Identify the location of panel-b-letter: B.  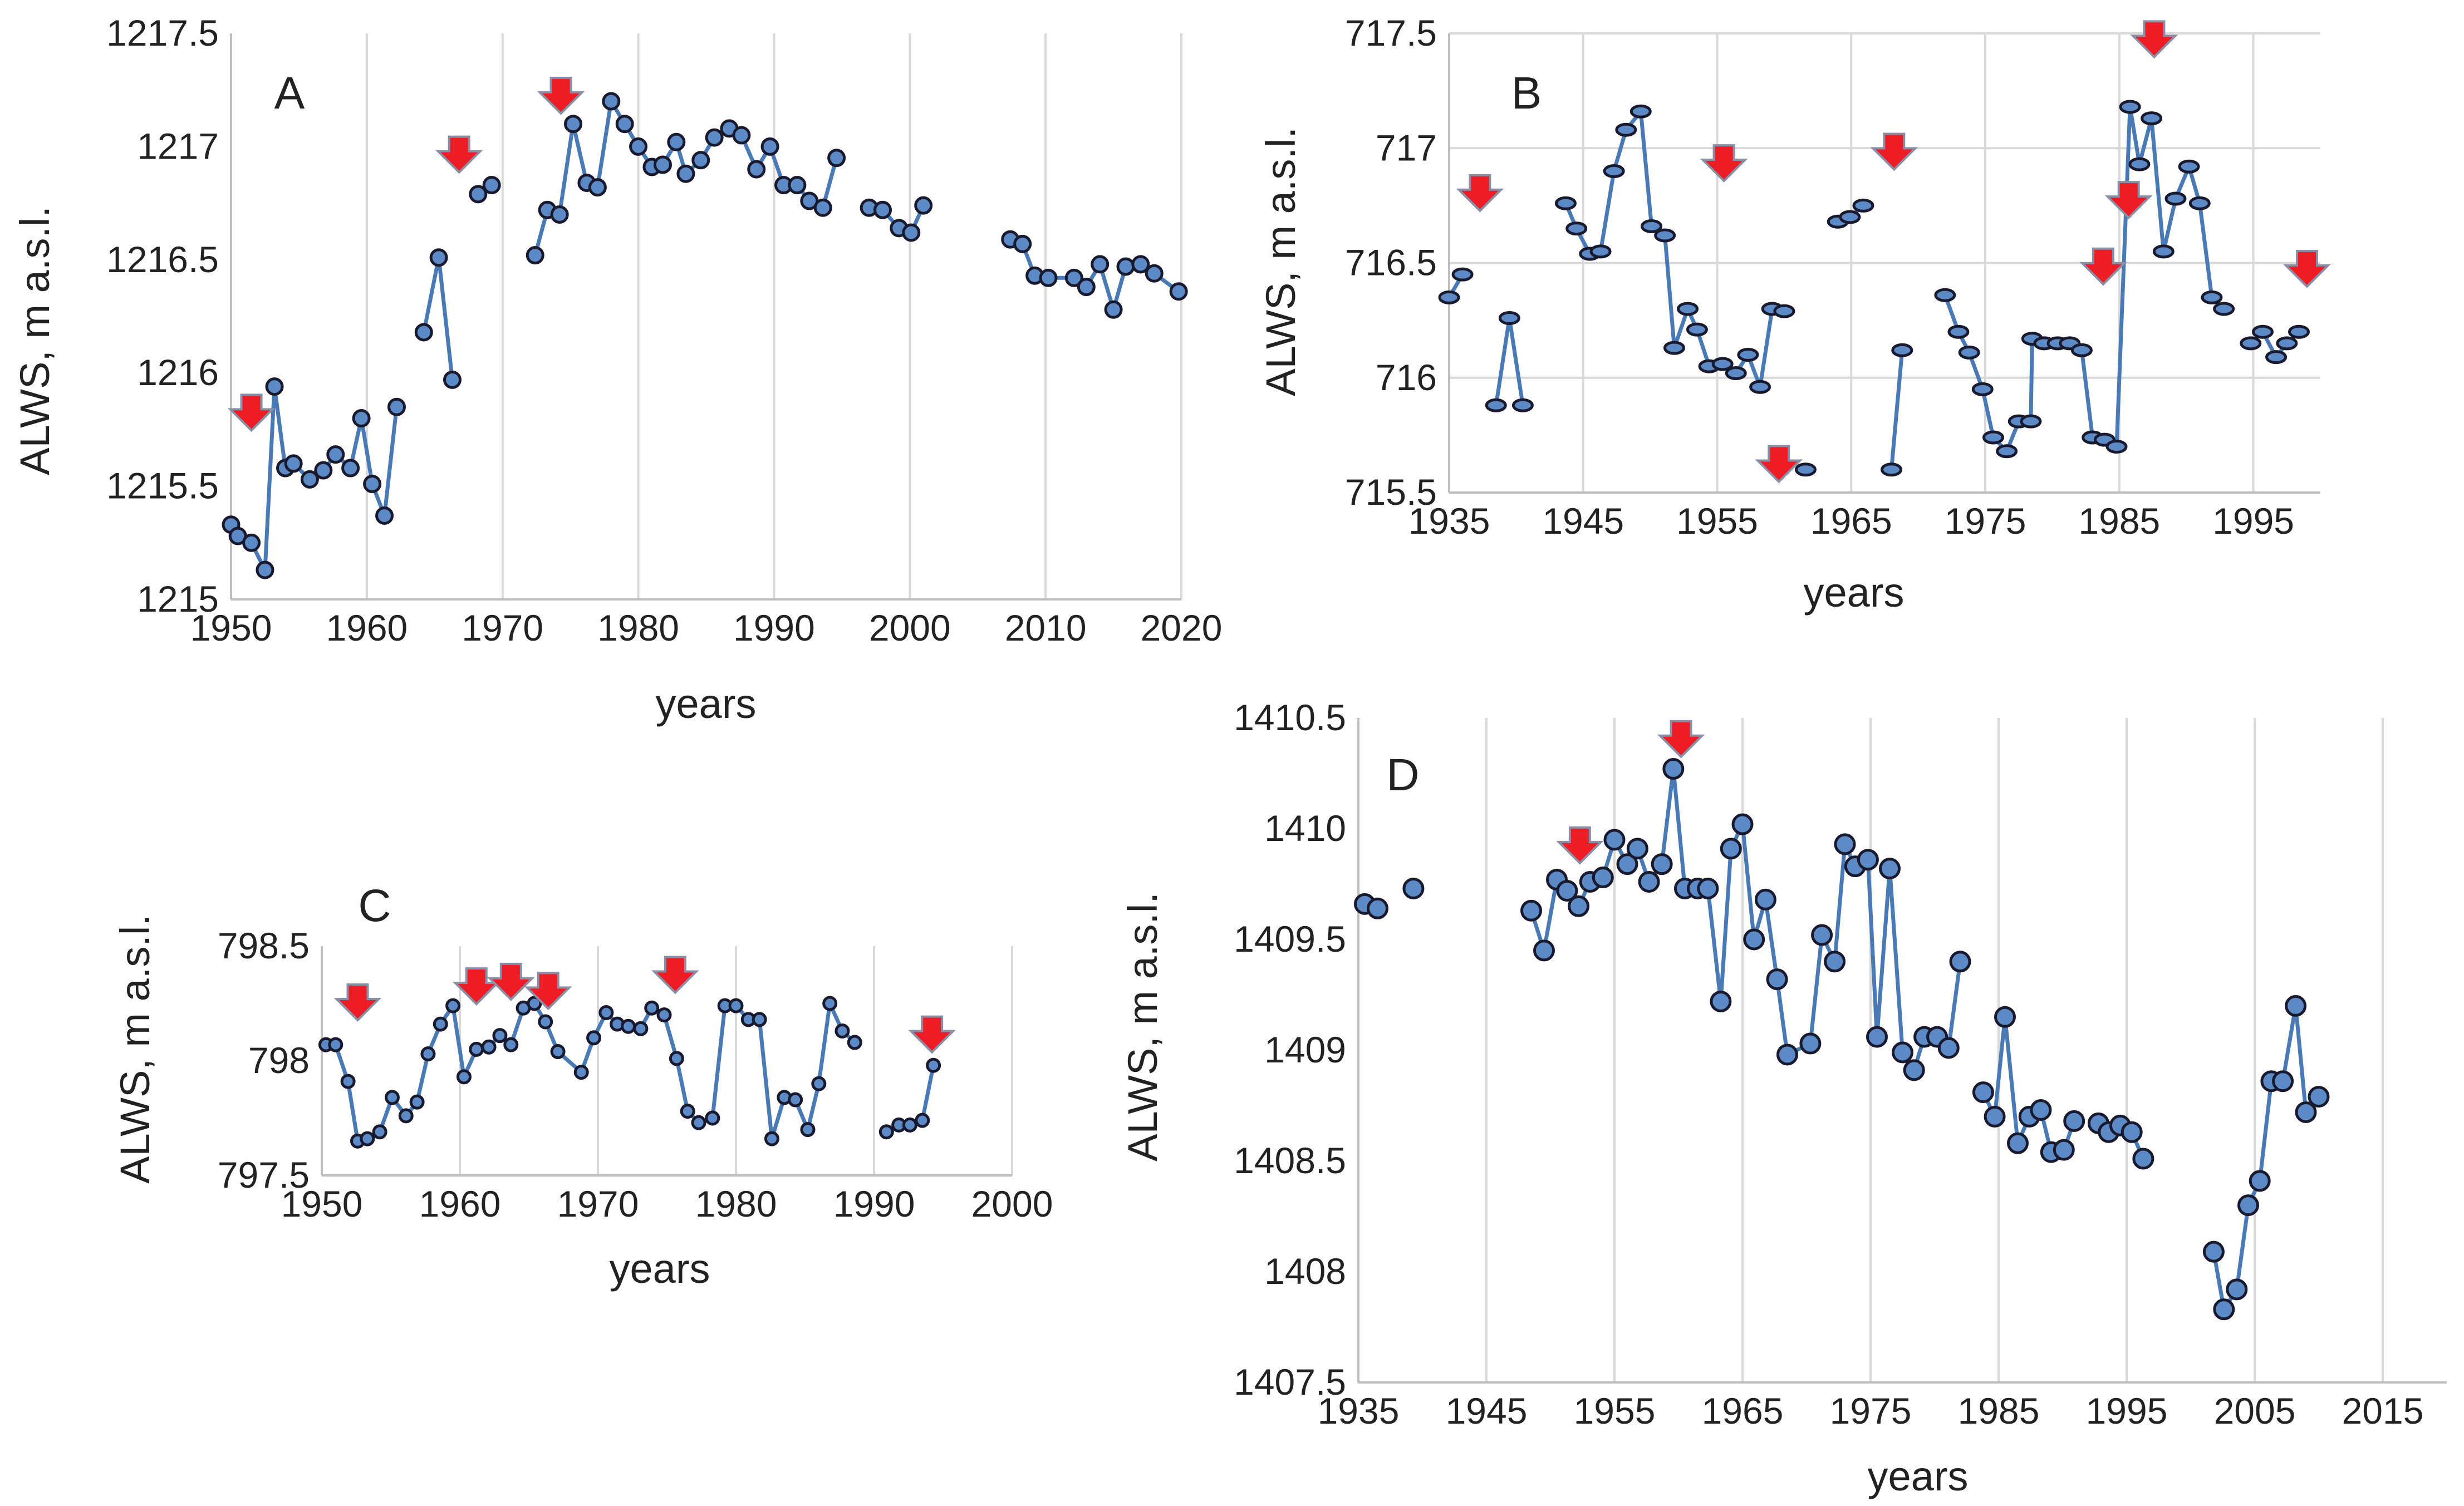
(1526, 93).